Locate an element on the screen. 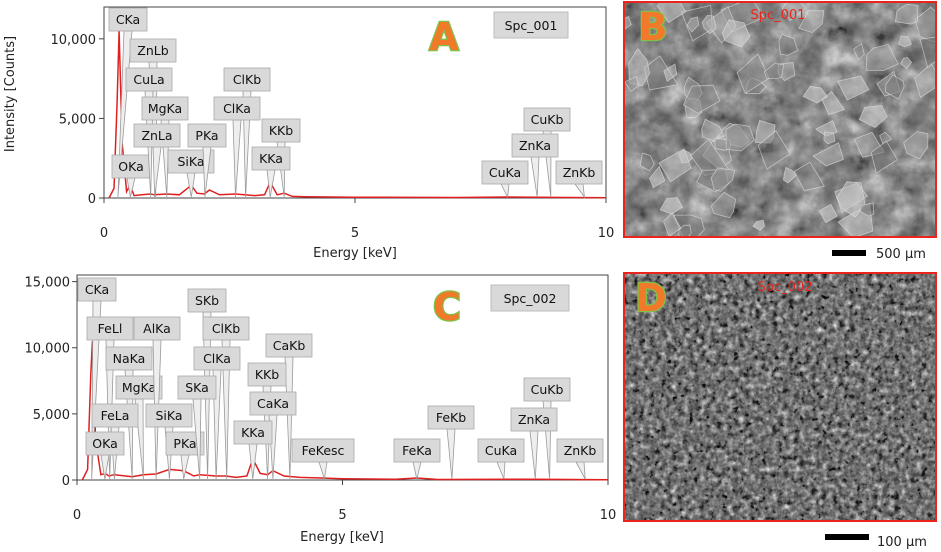 The height and width of the screenshot is (552, 941). panel-c-peak-text: ZnKa is located at coordinates (534, 419).